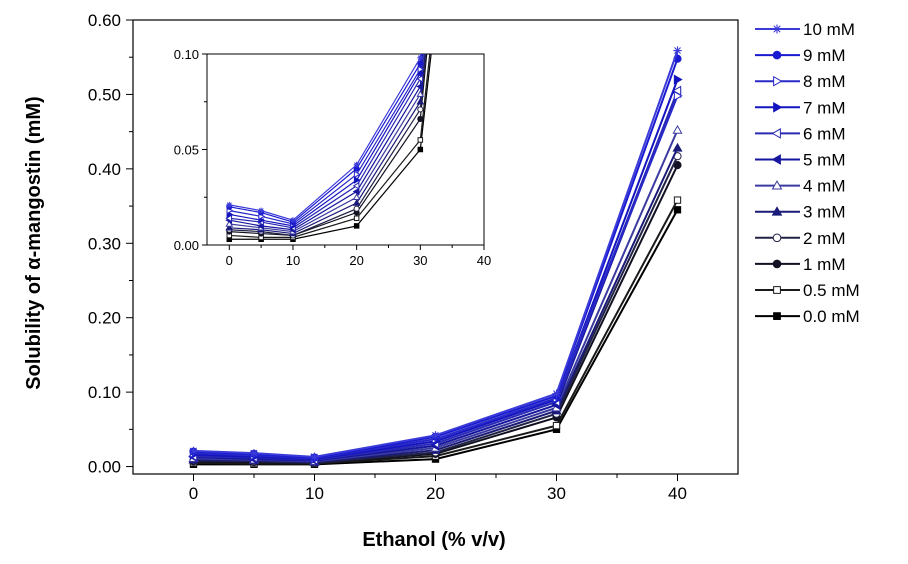 The width and height of the screenshot is (908, 564). I want to click on x-tick-label: 30, so click(556, 493).